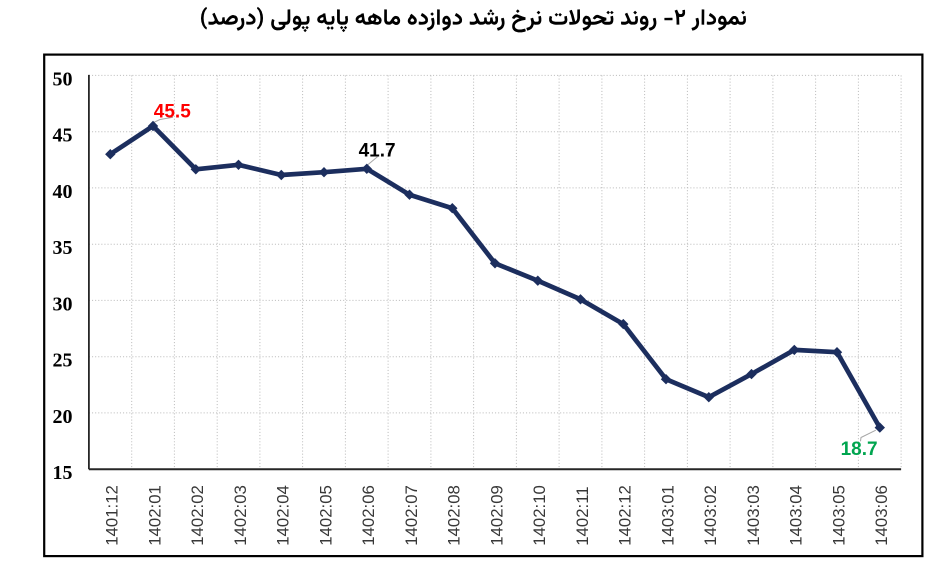  I want to click on svg-text: 30, so click(63, 304).